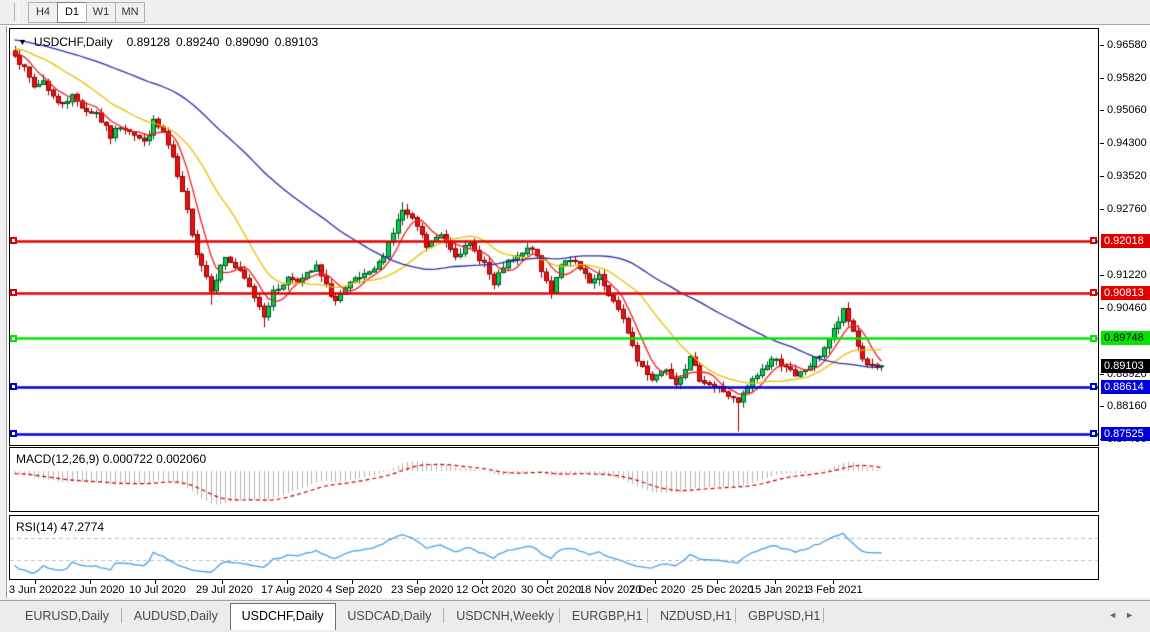 The width and height of the screenshot is (1150, 632). Describe the element at coordinates (111, 459) in the screenshot. I see `macd-label: MACD(12,26,9) 0.000722 0.002060` at that location.